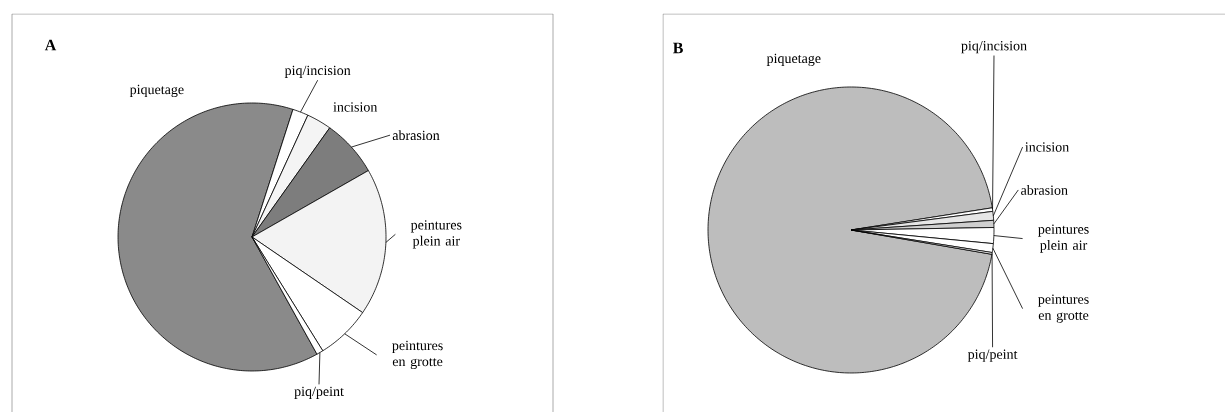 The width and height of the screenshot is (1232, 413). I want to click on chart-title: A, so click(50, 45).